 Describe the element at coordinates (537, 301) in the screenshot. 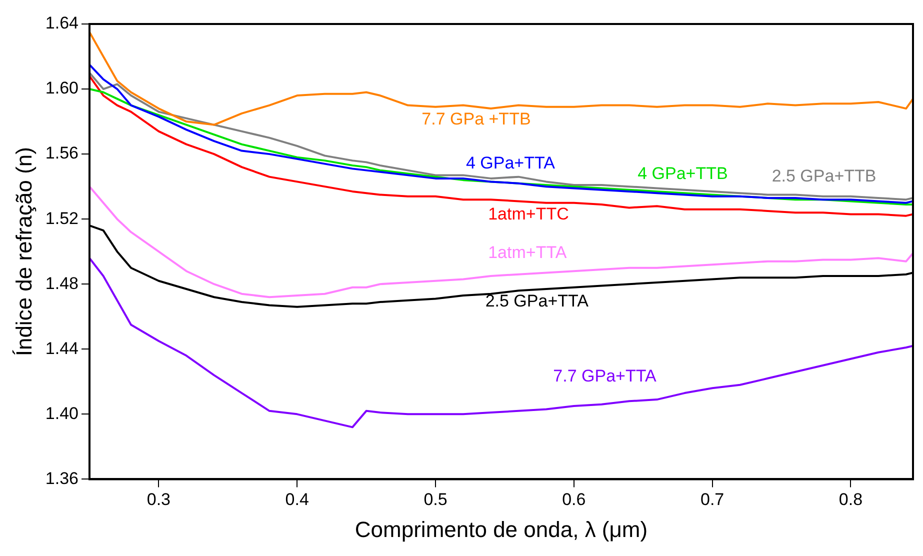

I see `series-label: 2.5 GPa+TTA` at that location.